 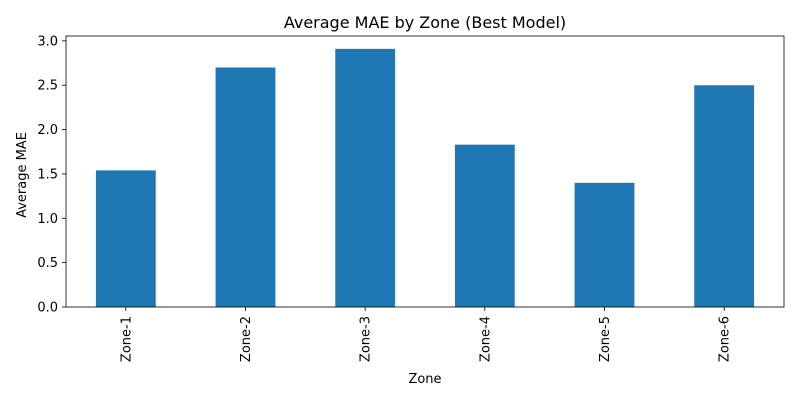 I want to click on y-tick-label: 3.0, so click(x=47, y=41).